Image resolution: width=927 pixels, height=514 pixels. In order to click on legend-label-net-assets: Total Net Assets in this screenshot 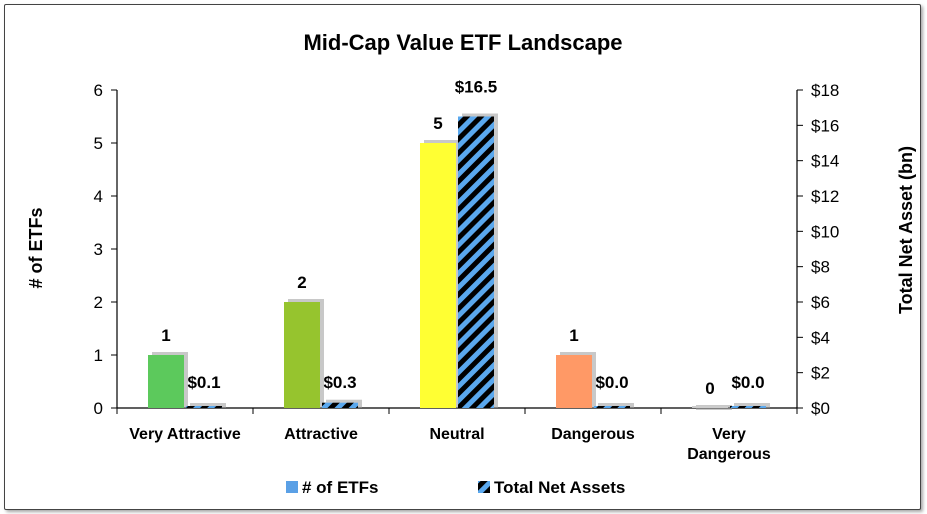, I will do `click(559, 487)`.